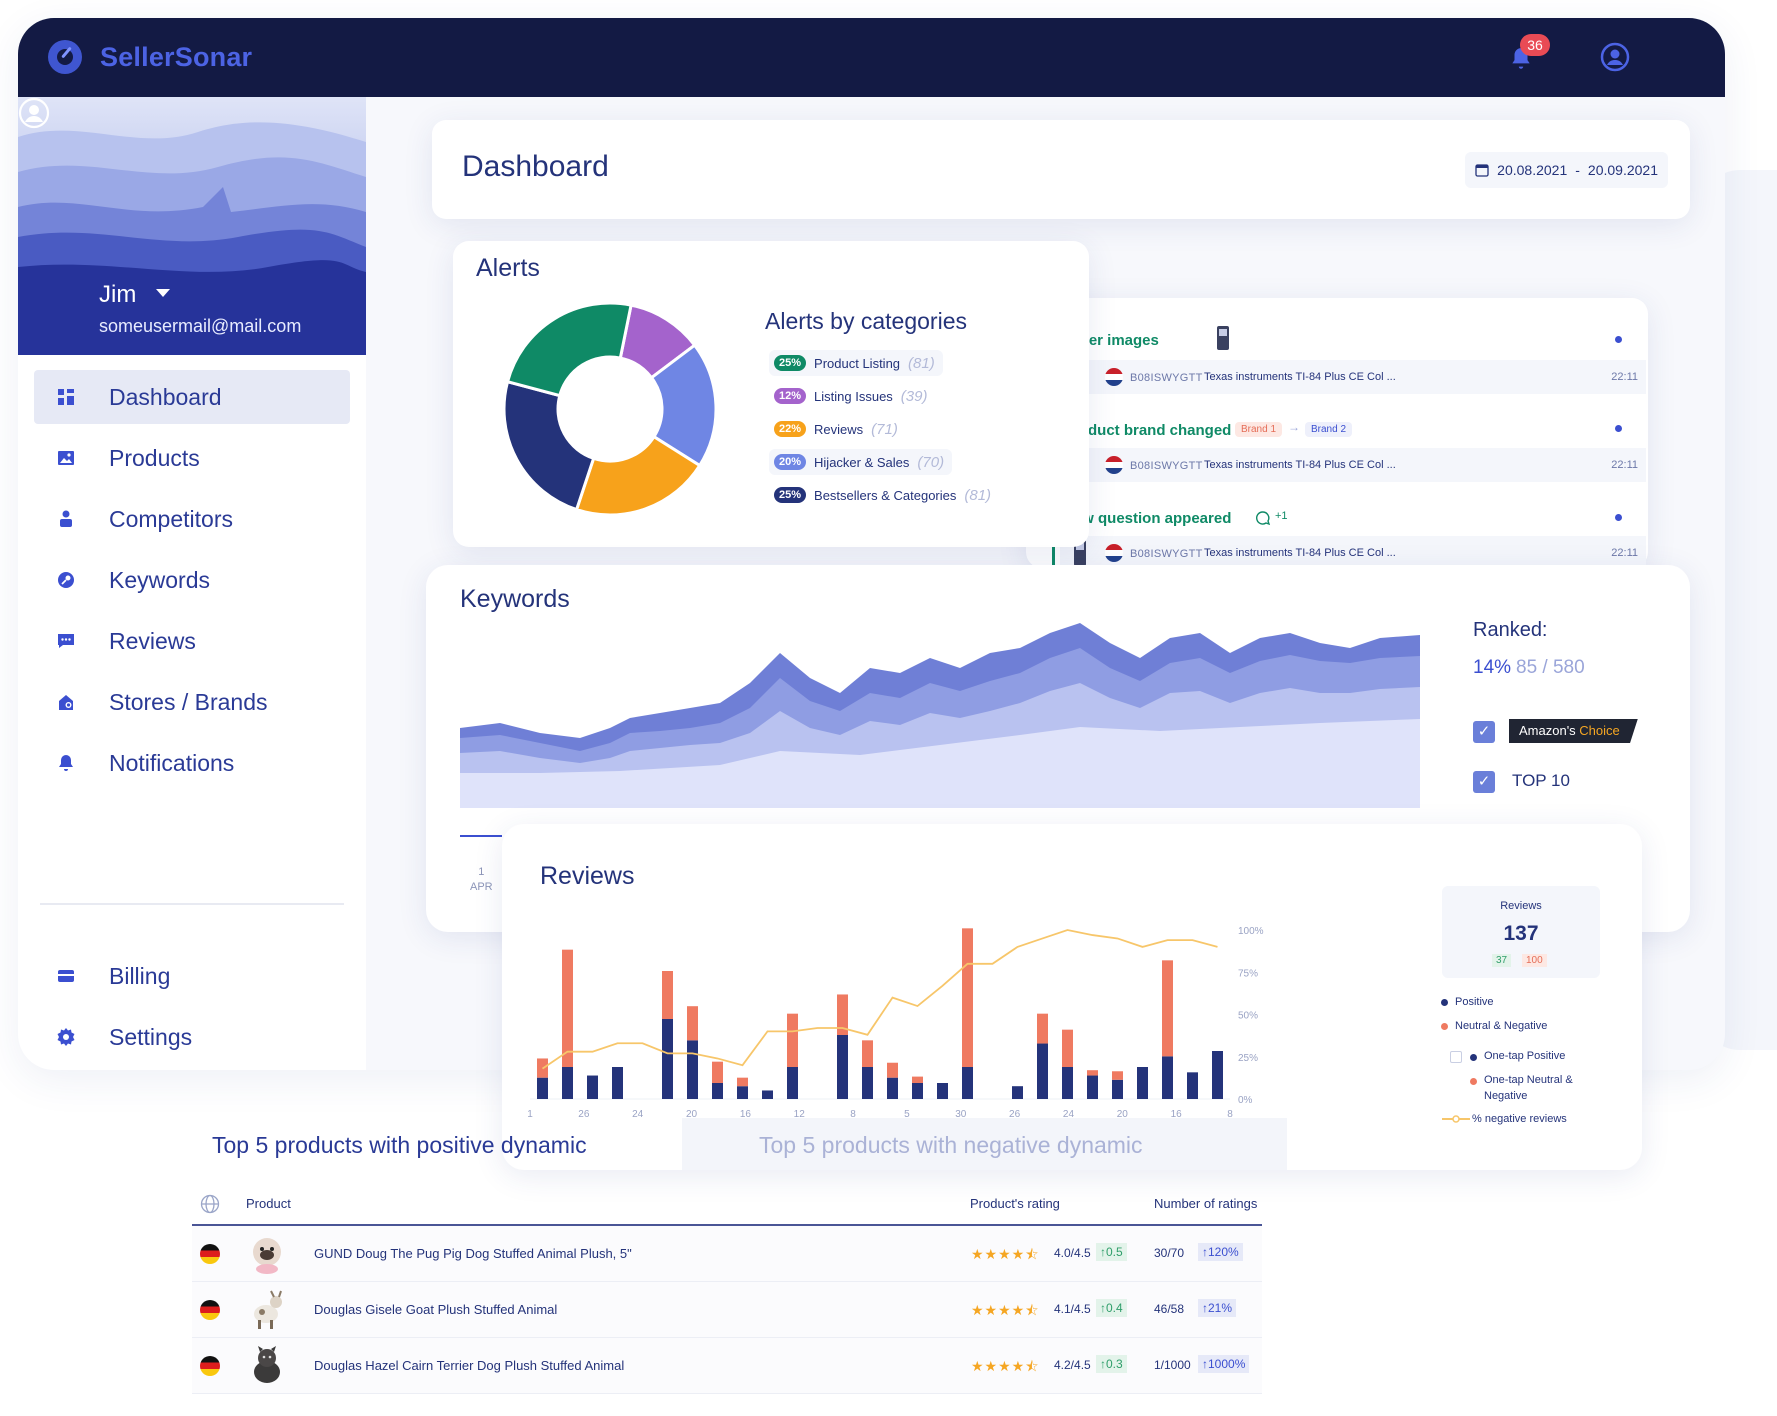 The height and width of the screenshot is (1416, 1777). Describe the element at coordinates (1456, 1057) in the screenshot. I see `one-tap-checkbox` at that location.